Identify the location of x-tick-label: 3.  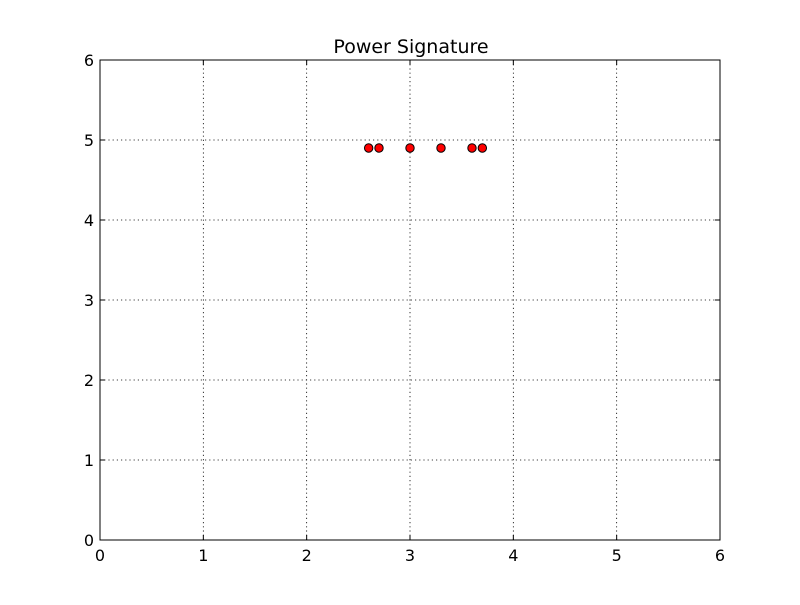
(410, 555).